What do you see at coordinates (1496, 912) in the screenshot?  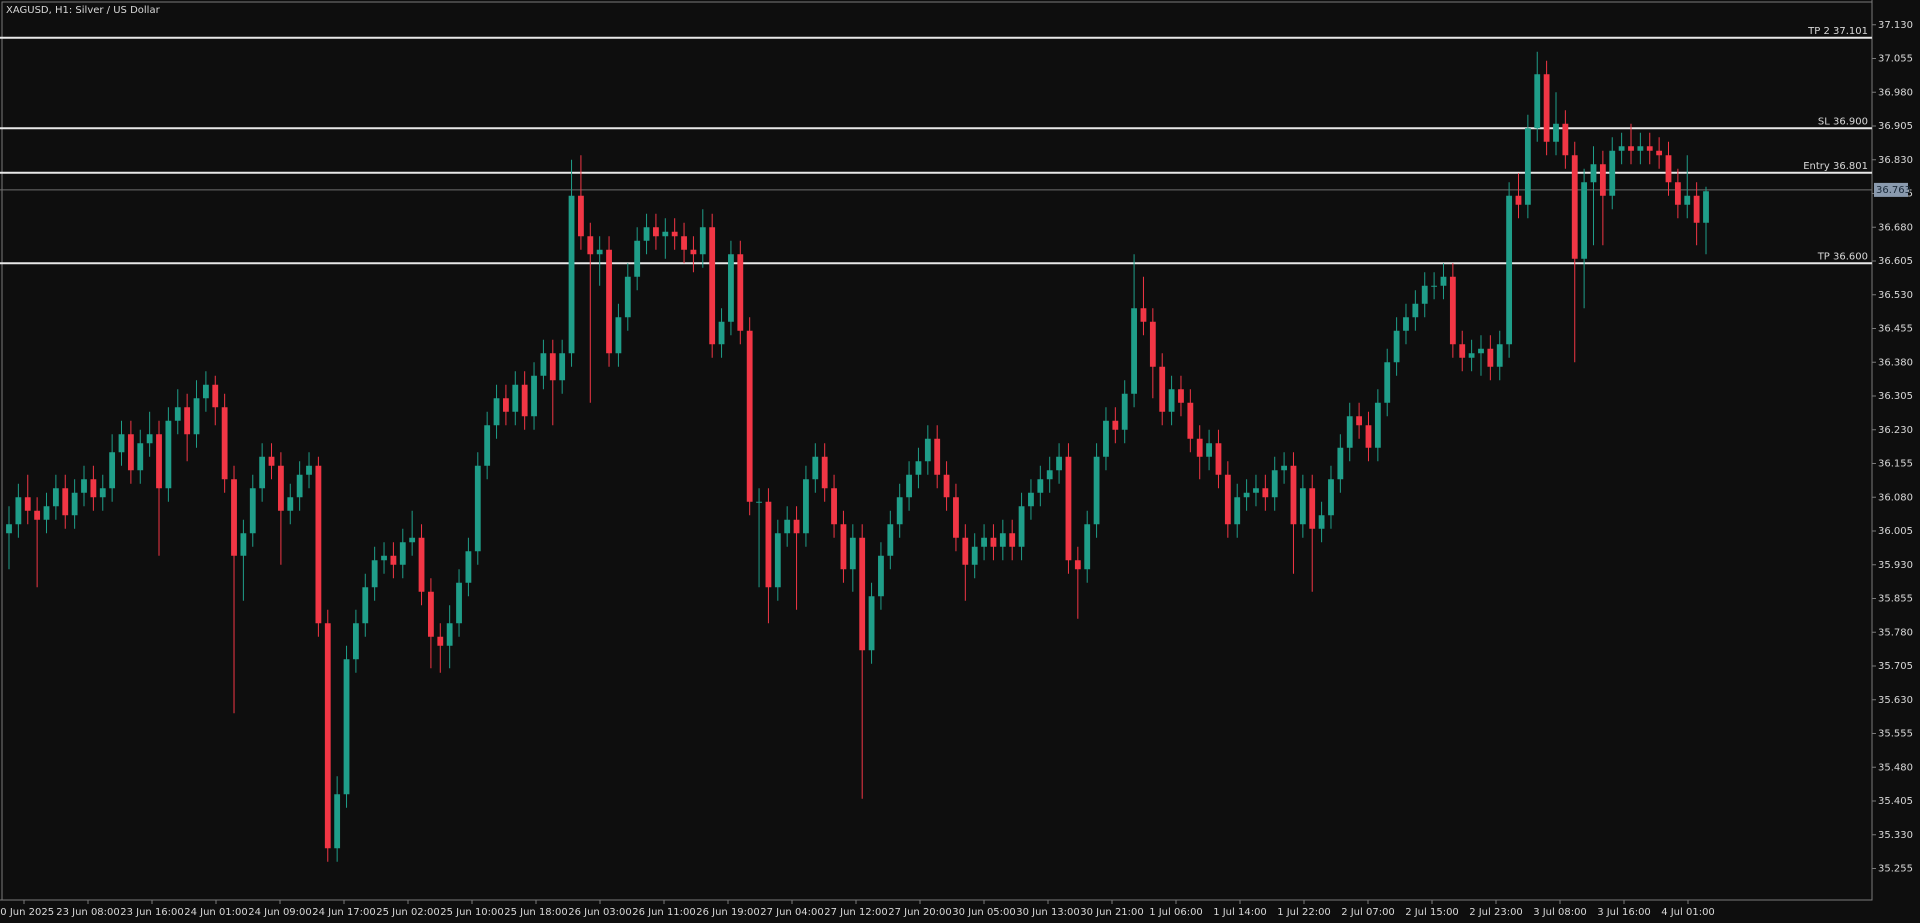 I see `x-tick-label: 2 Jul 23:00` at bounding box center [1496, 912].